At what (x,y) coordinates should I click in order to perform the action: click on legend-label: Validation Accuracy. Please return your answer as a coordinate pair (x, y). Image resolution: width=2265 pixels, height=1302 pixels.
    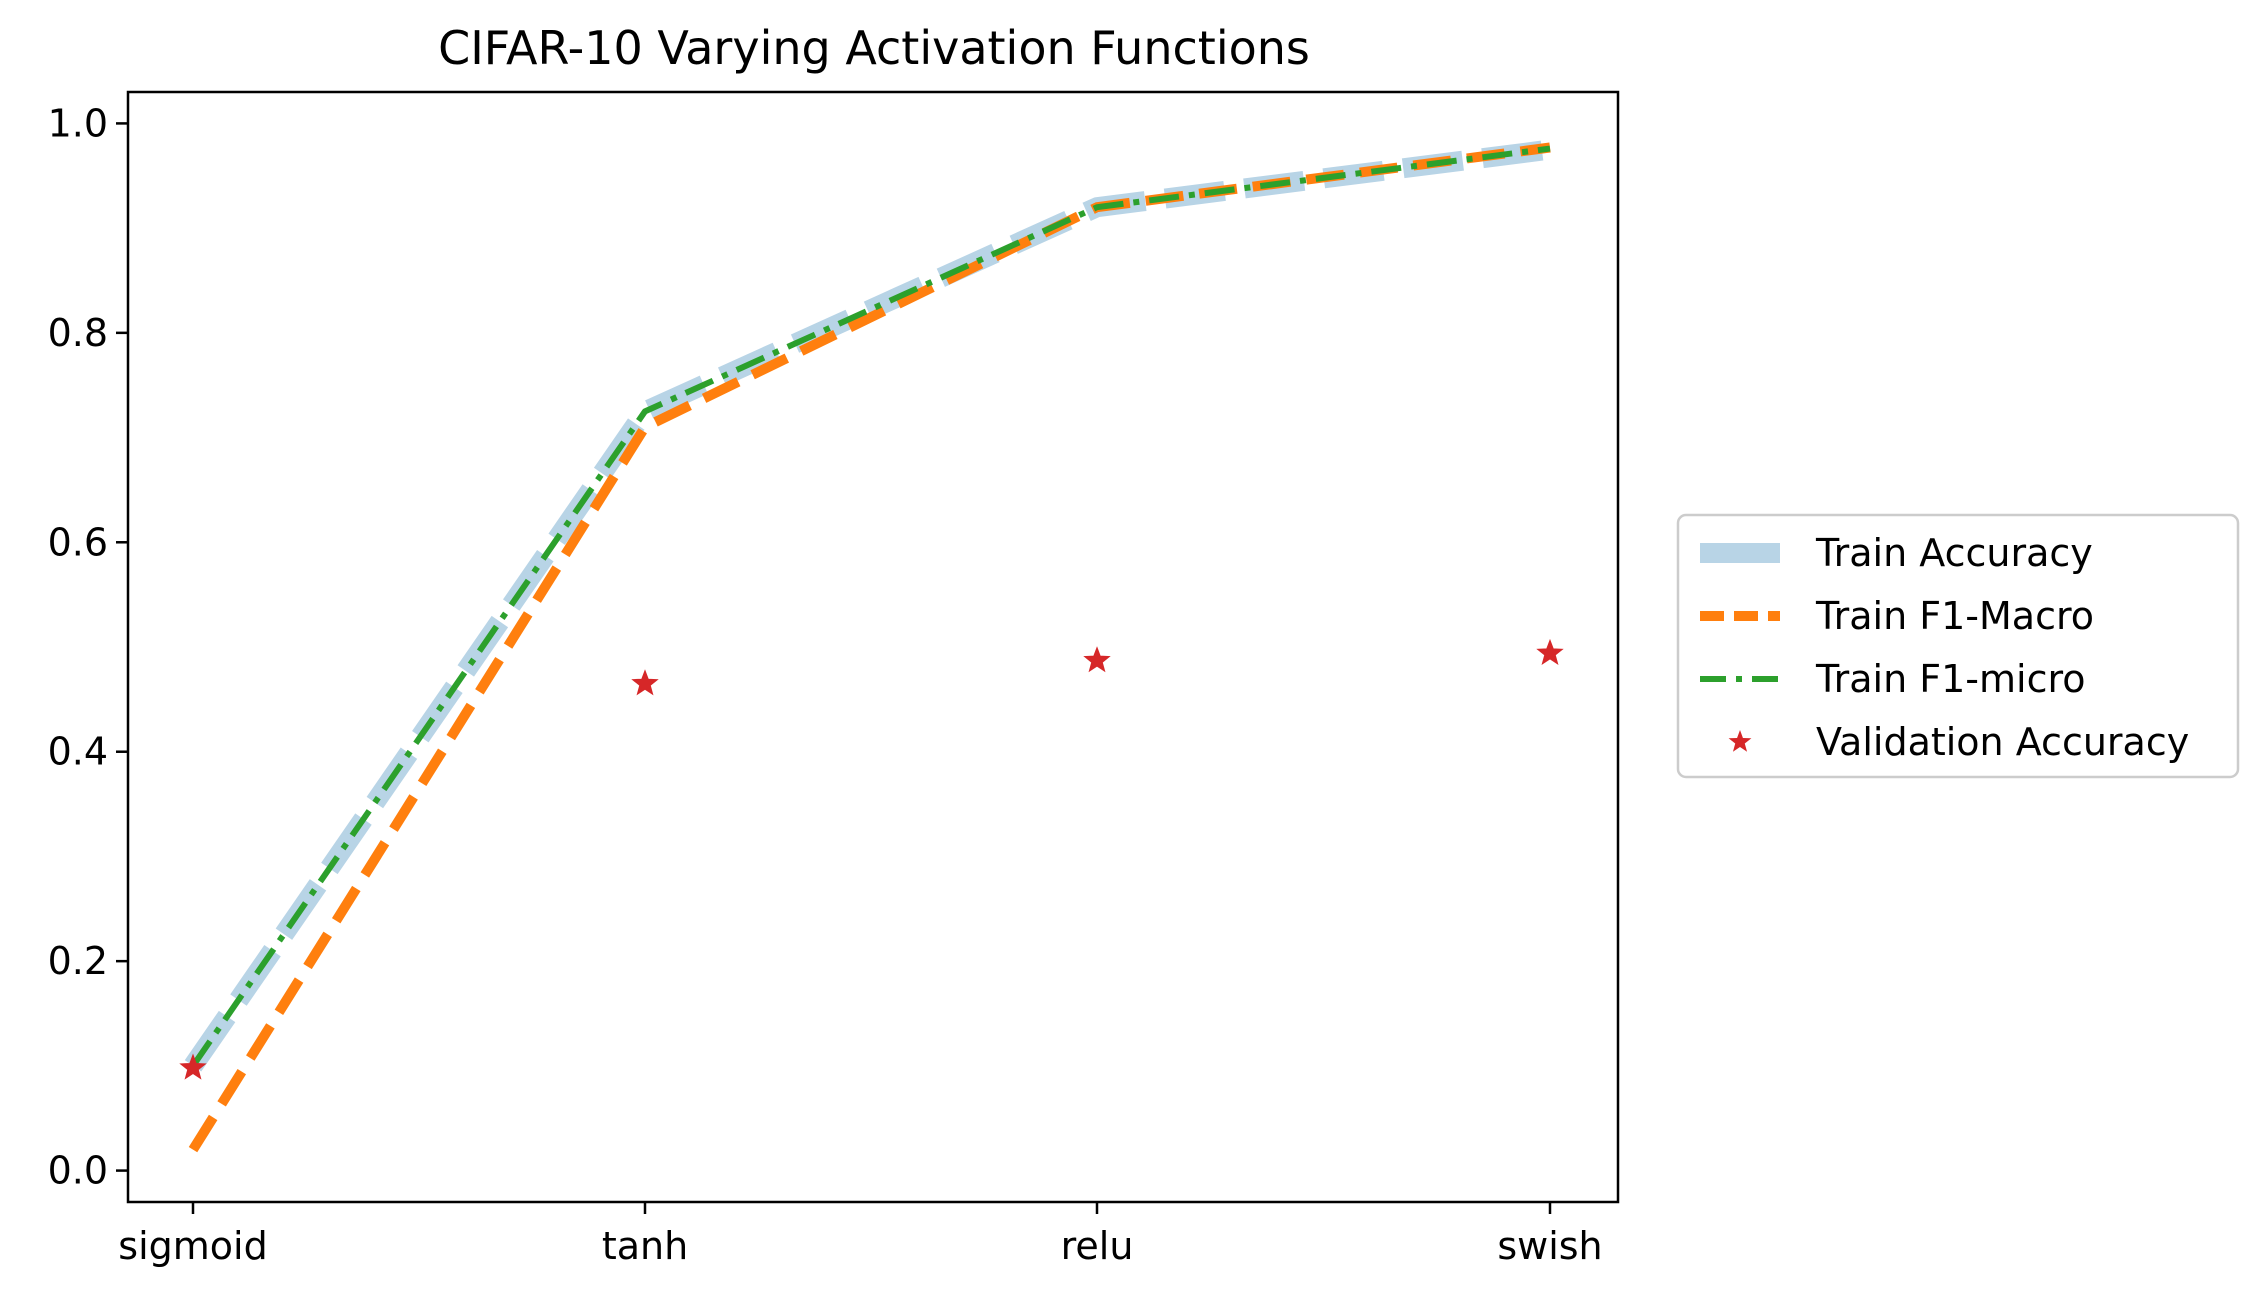
    Looking at the image, I should click on (2002, 742).